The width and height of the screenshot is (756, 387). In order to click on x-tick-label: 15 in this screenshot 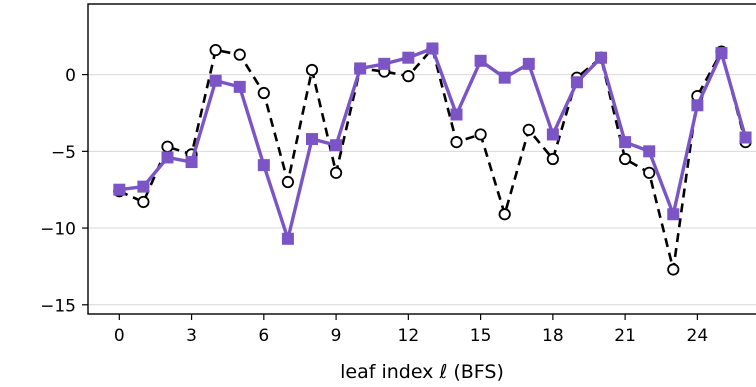, I will do `click(481, 336)`.